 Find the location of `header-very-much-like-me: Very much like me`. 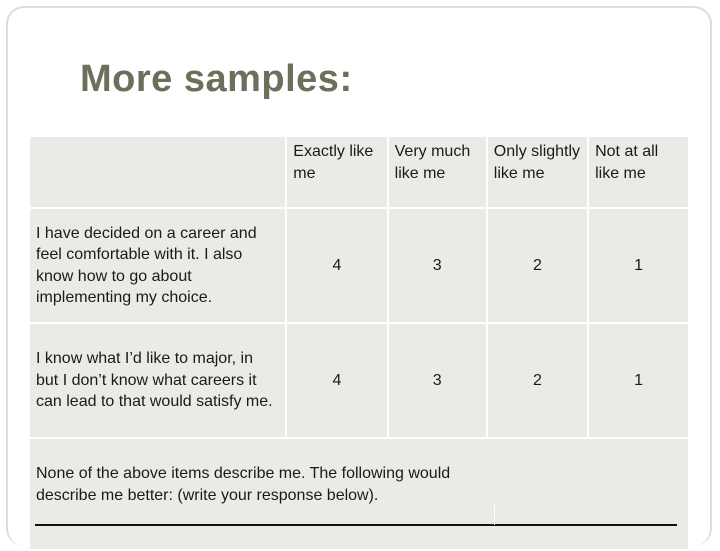

header-very-much-like-me: Very much like me is located at coordinates (437, 172).